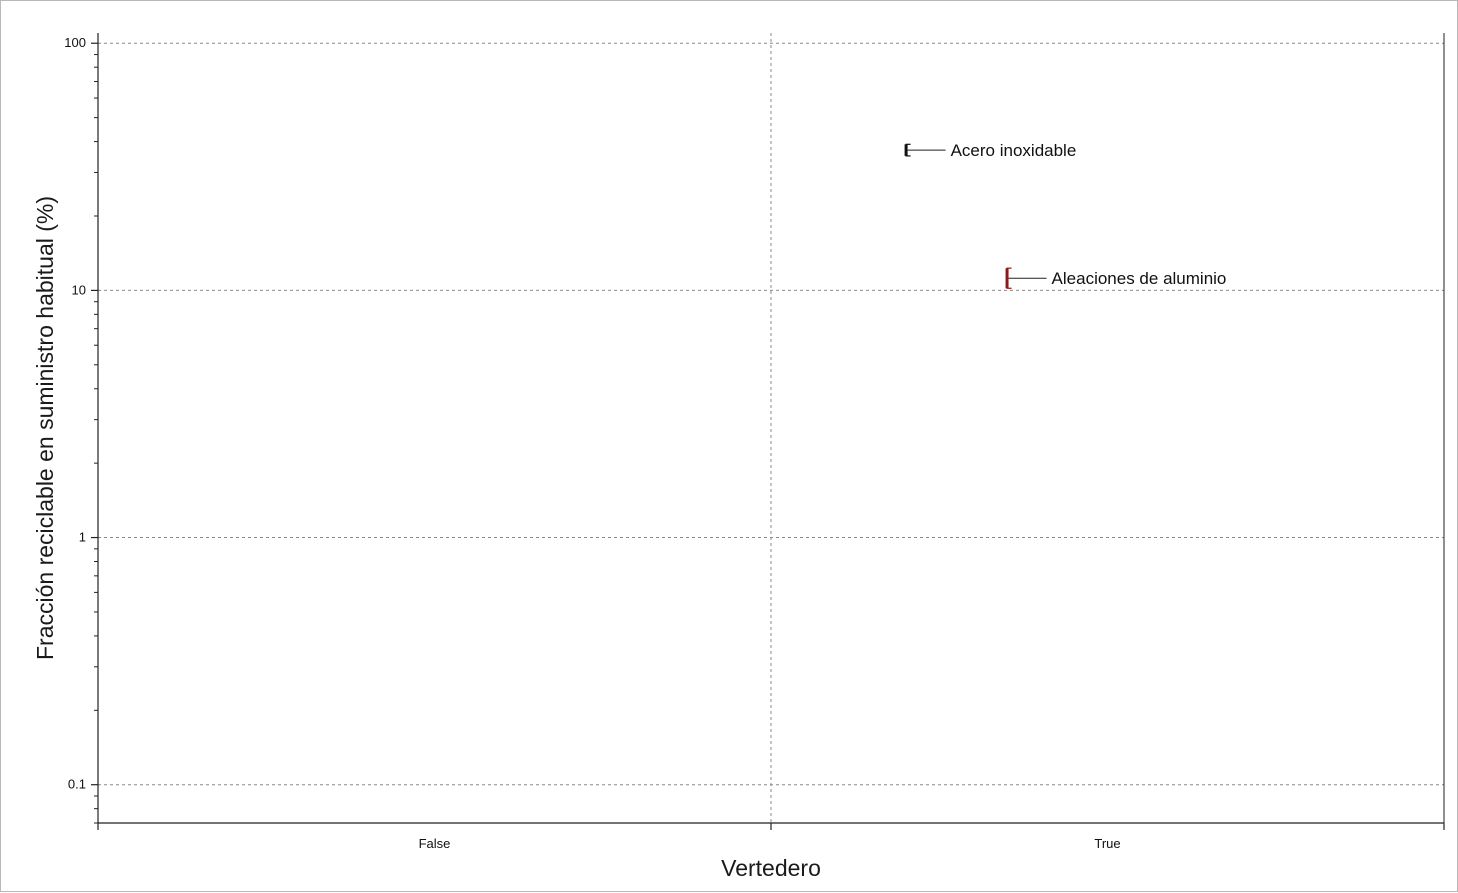  I want to click on x-tick-label: False, so click(435, 843).